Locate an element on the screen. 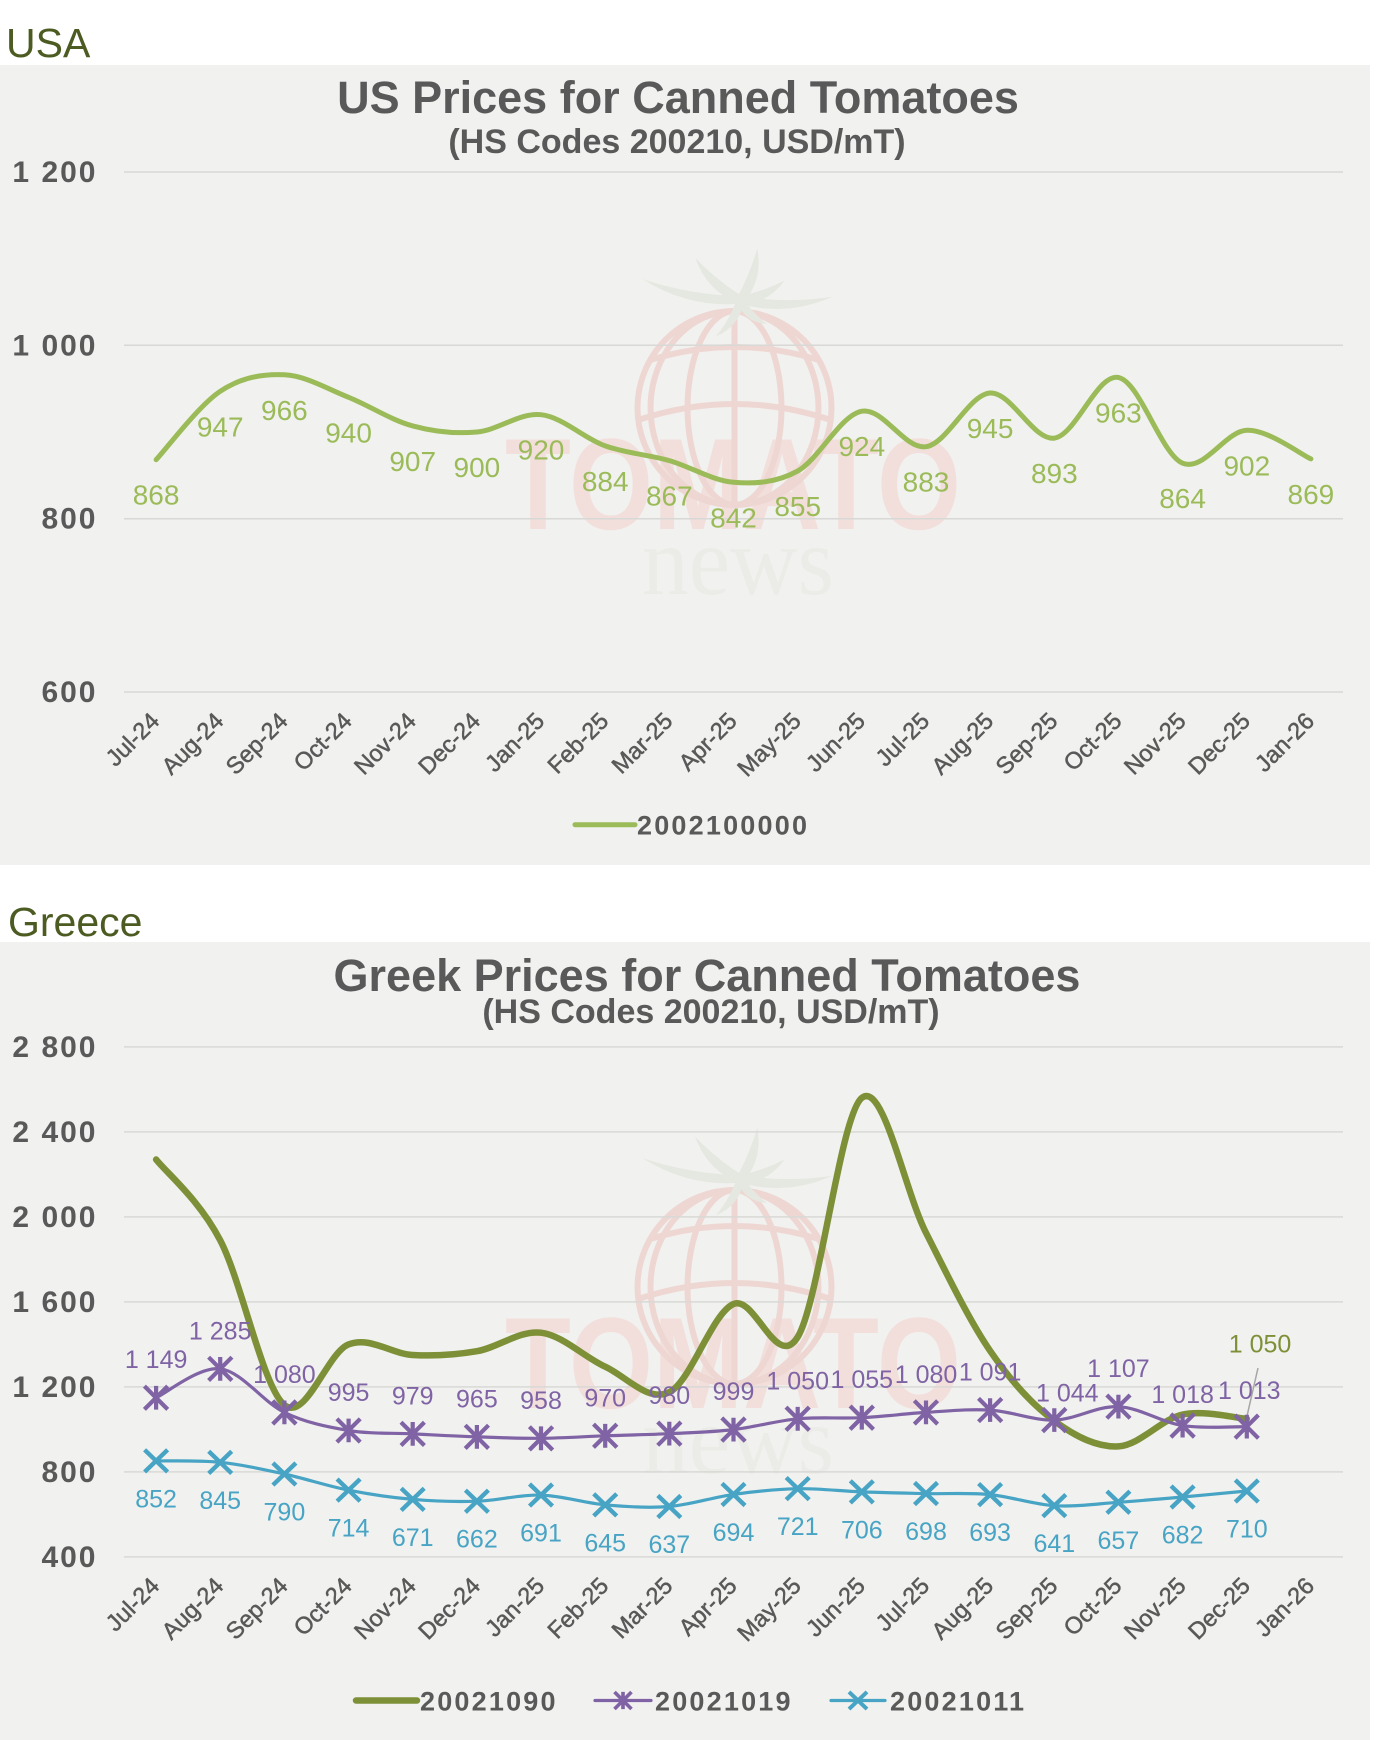  svg-text: 902 is located at coordinates (1246, 465).